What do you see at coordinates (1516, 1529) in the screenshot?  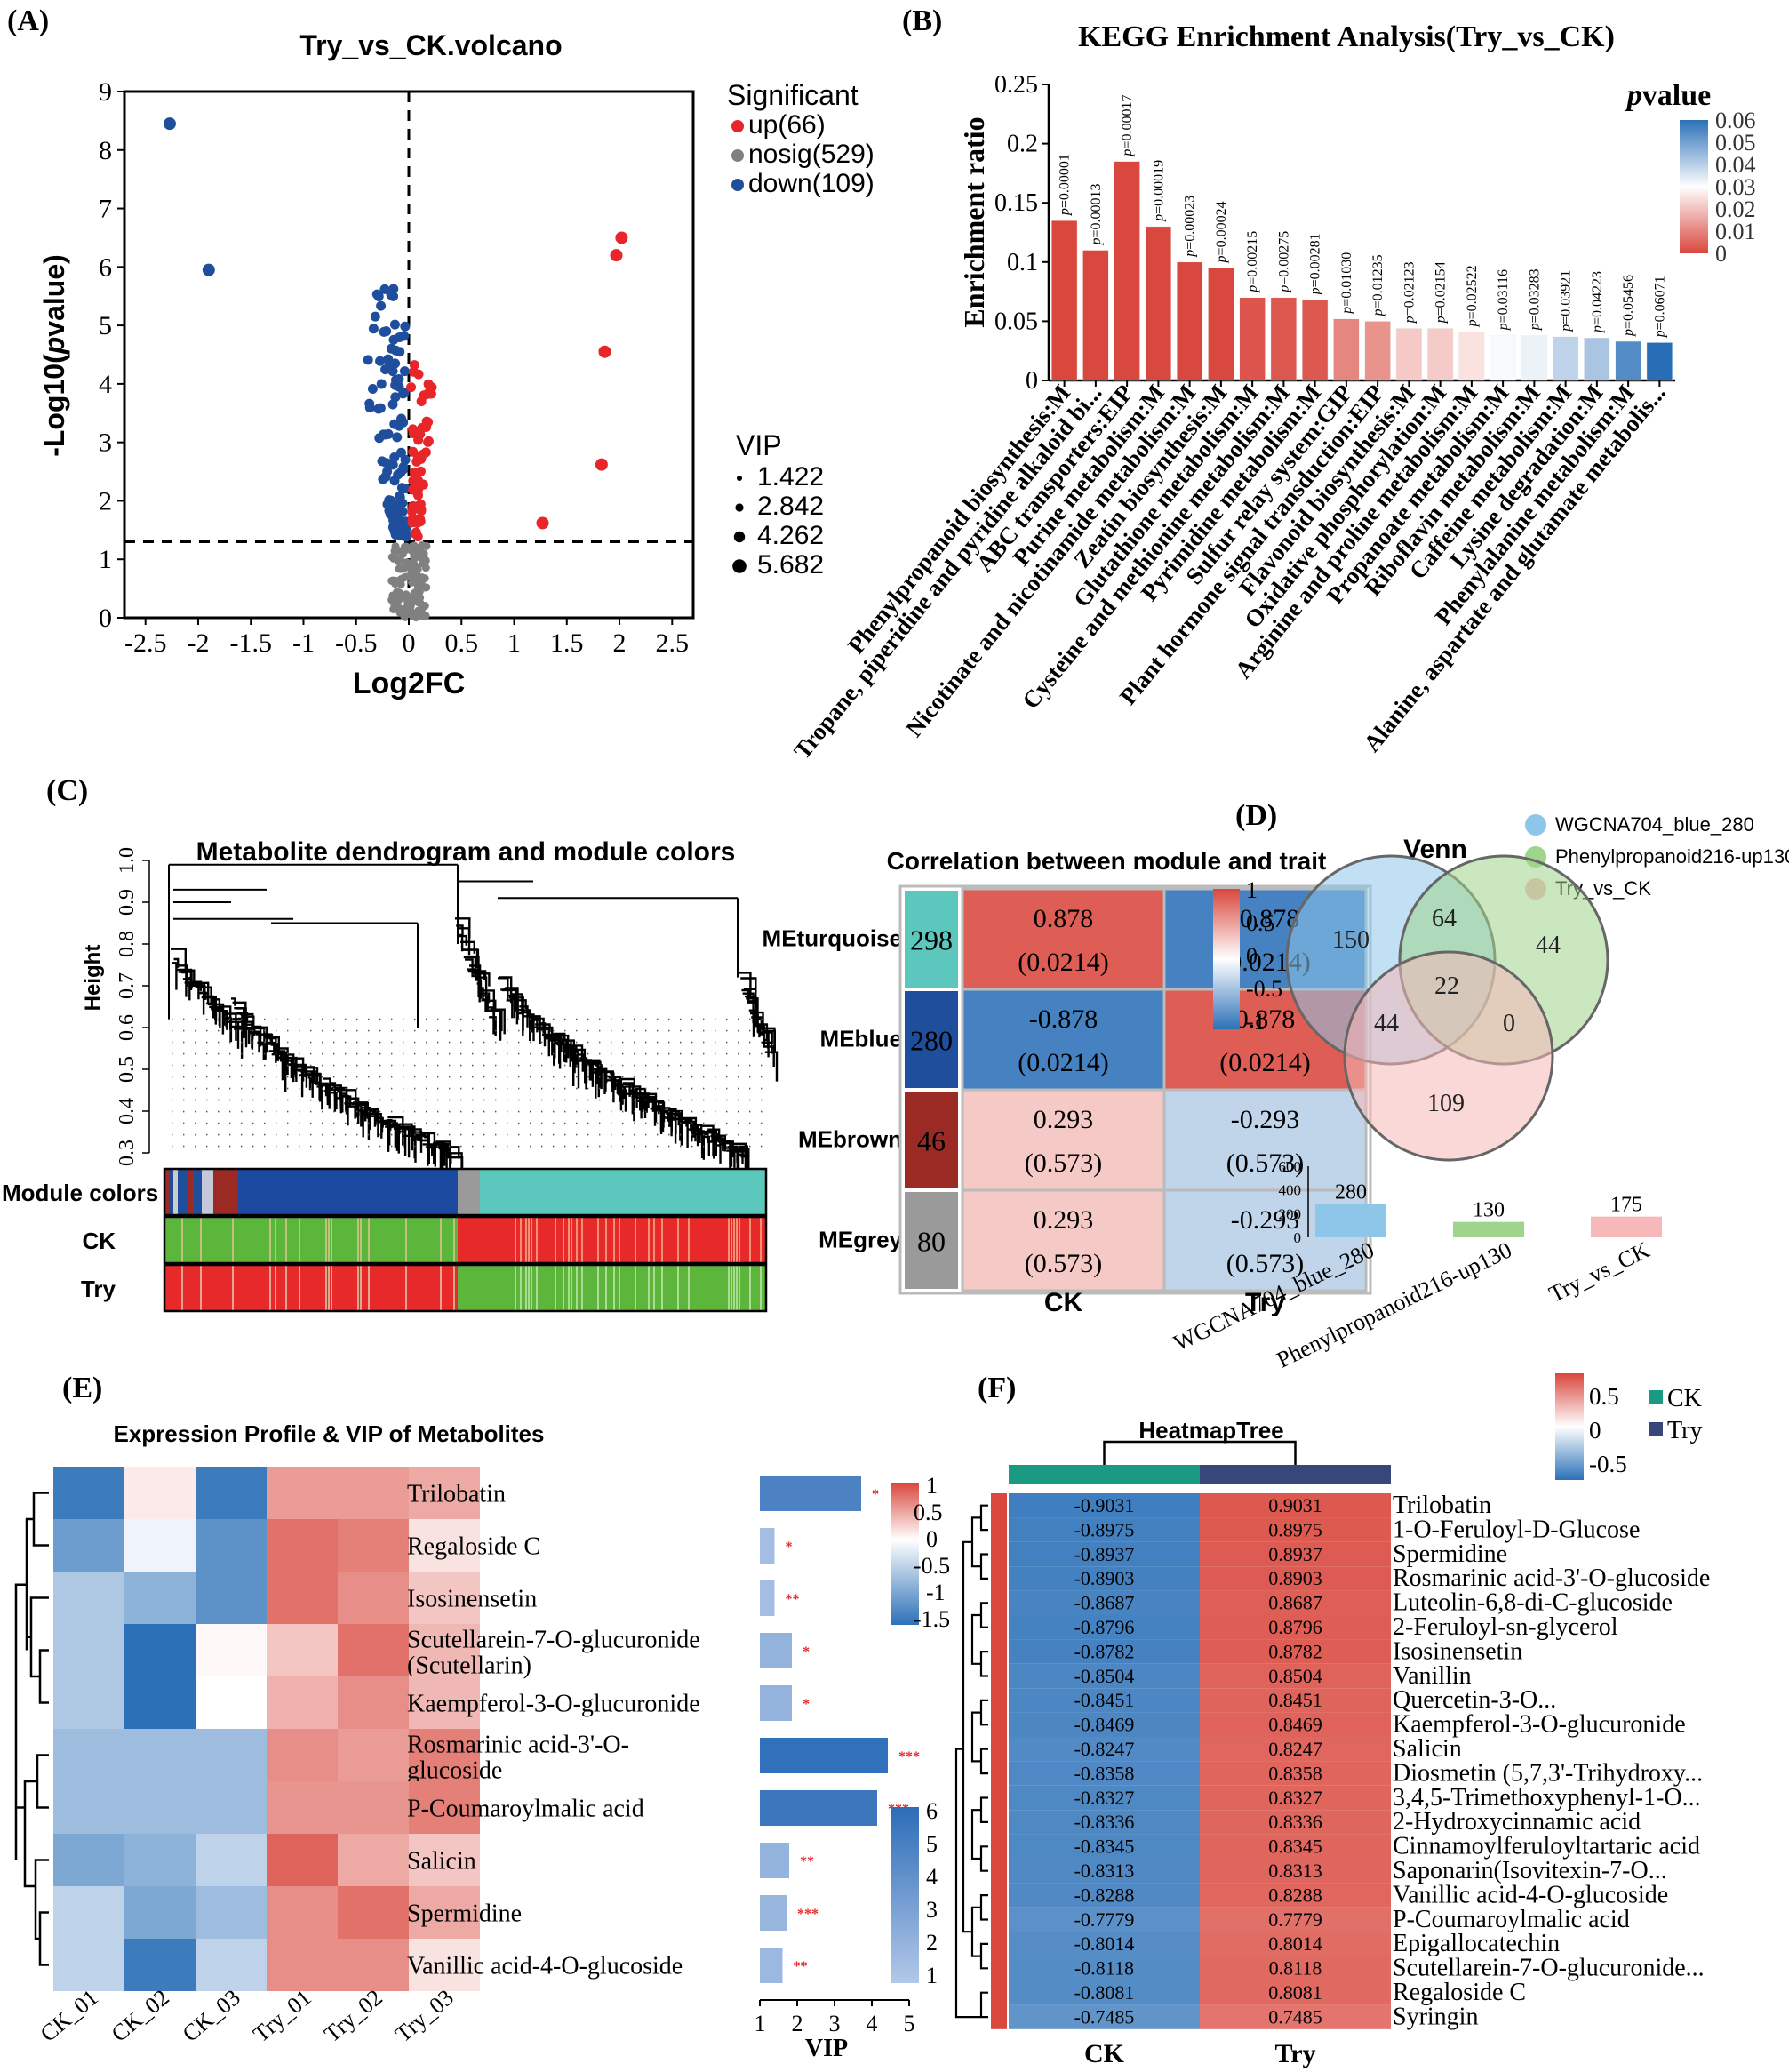 I see `heatmaptree-row-label: 1-O-Feruloyl-D-Glucose` at bounding box center [1516, 1529].